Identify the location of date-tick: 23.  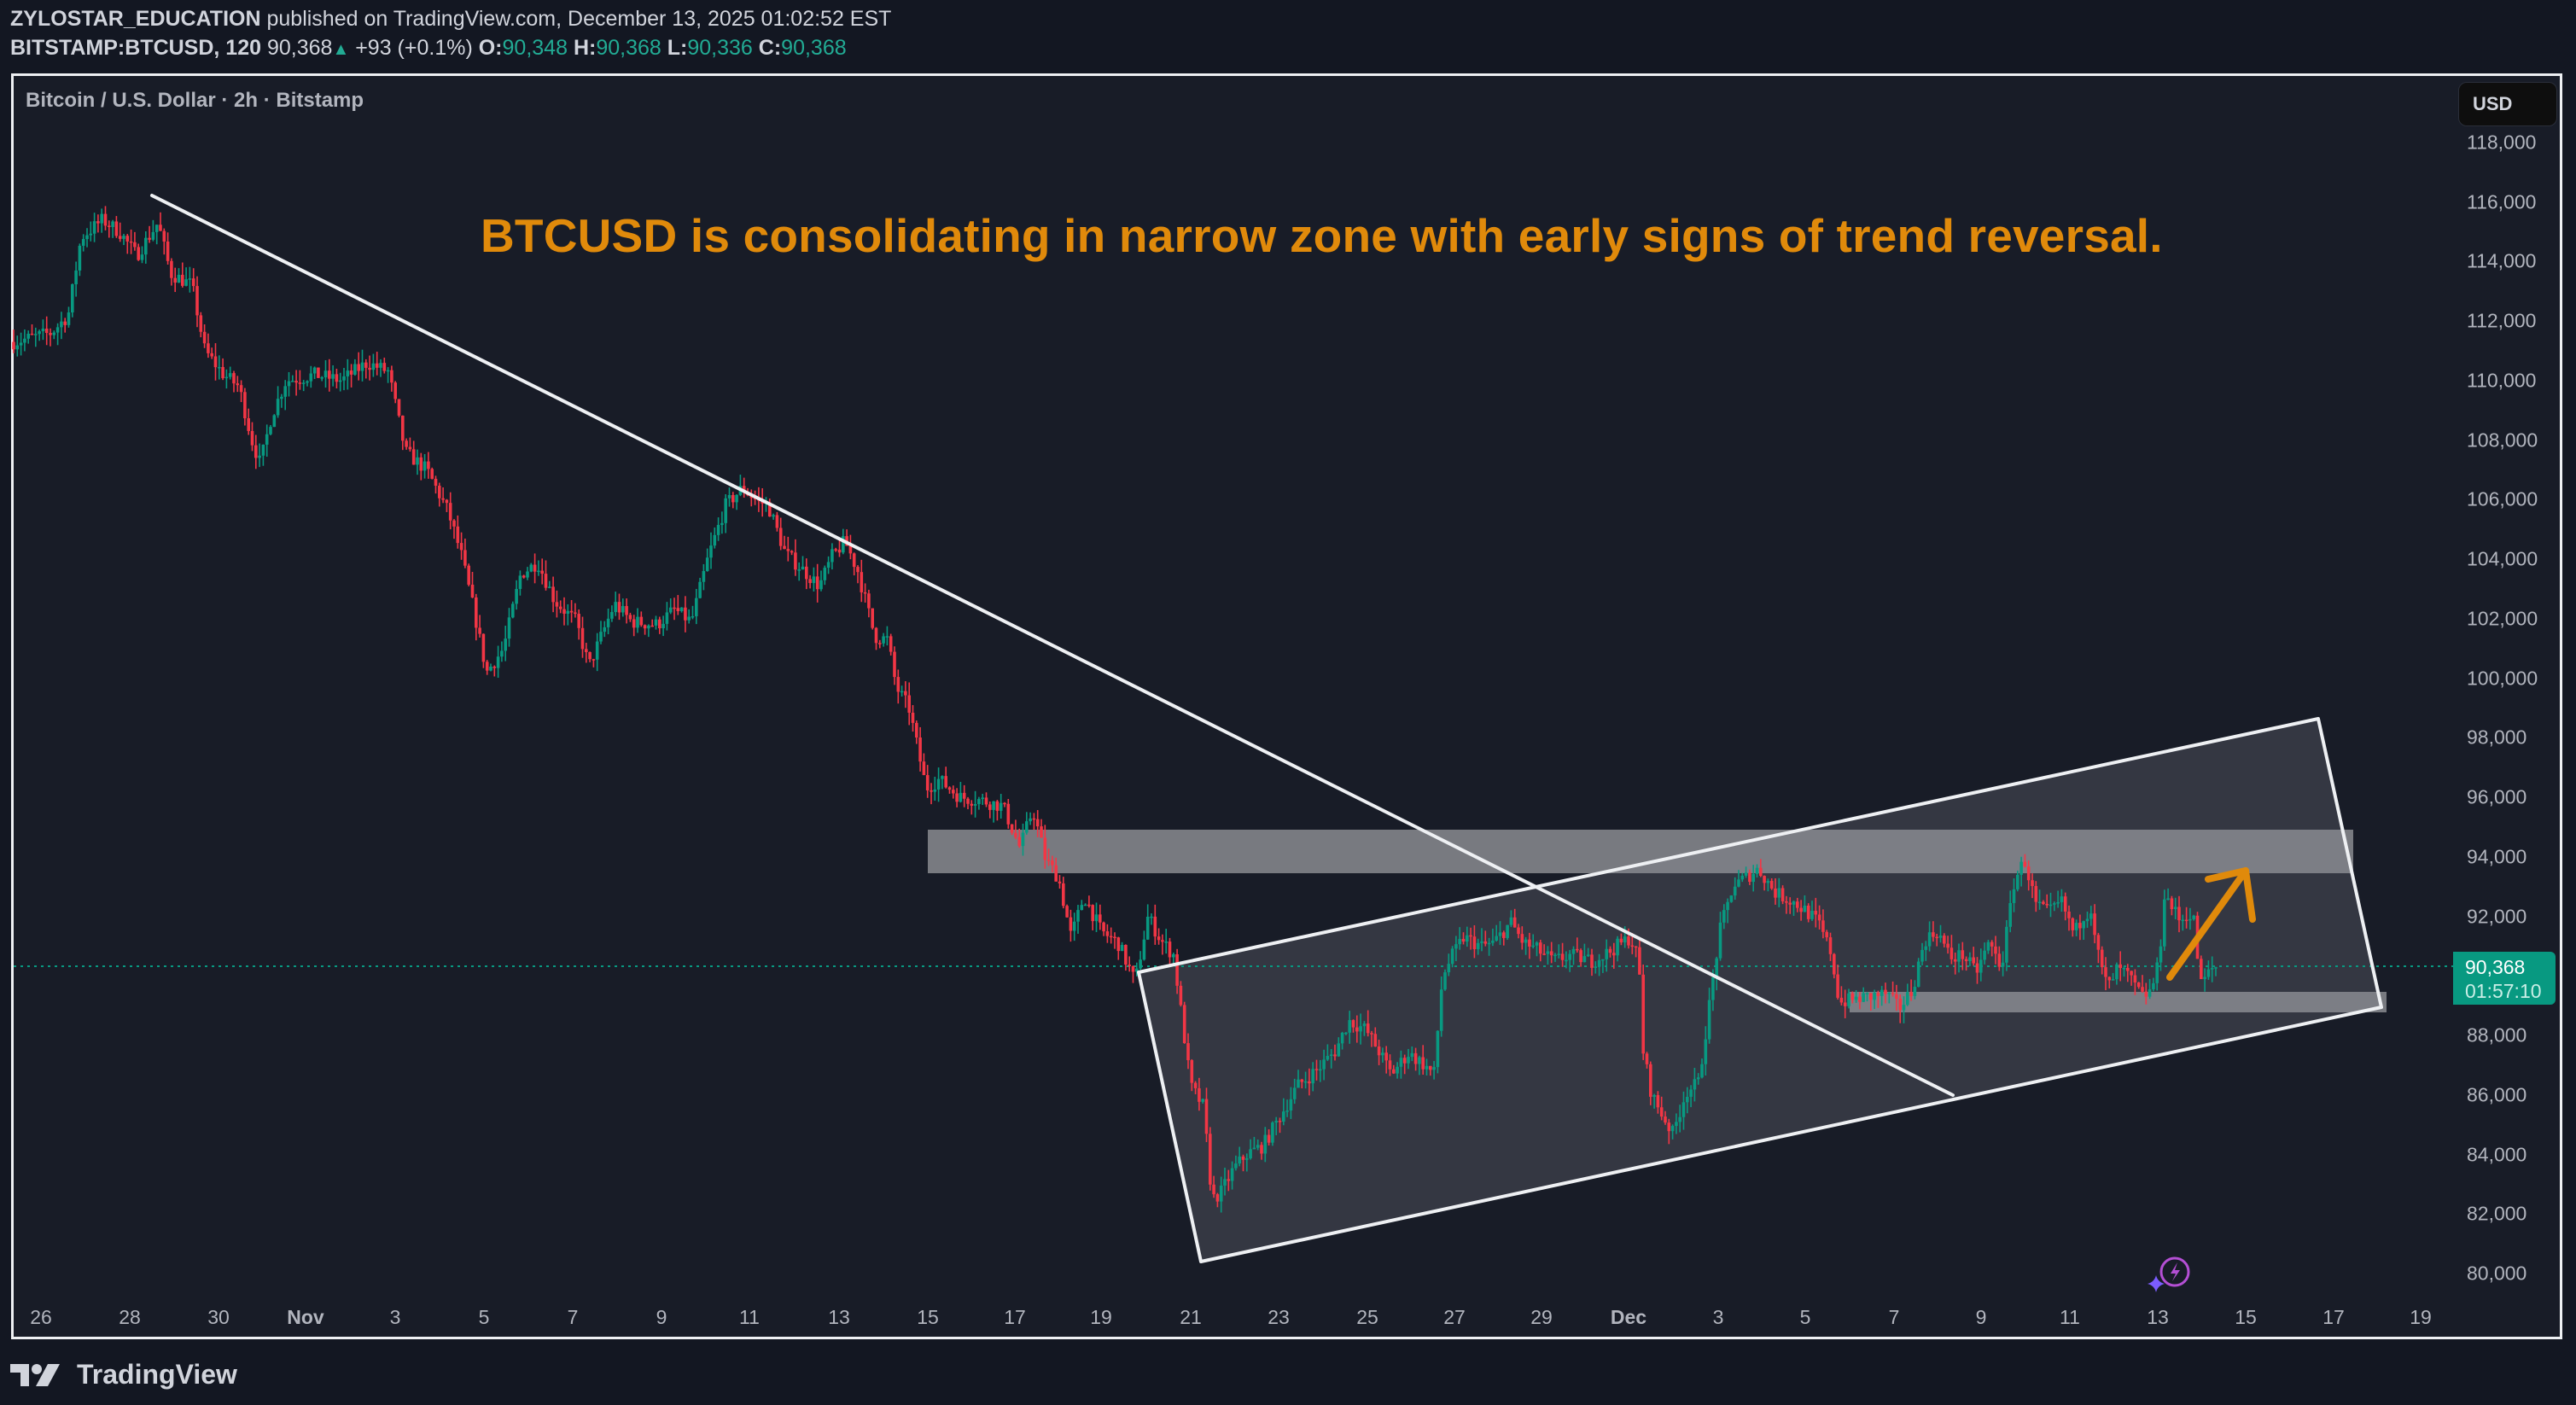
(1279, 1317).